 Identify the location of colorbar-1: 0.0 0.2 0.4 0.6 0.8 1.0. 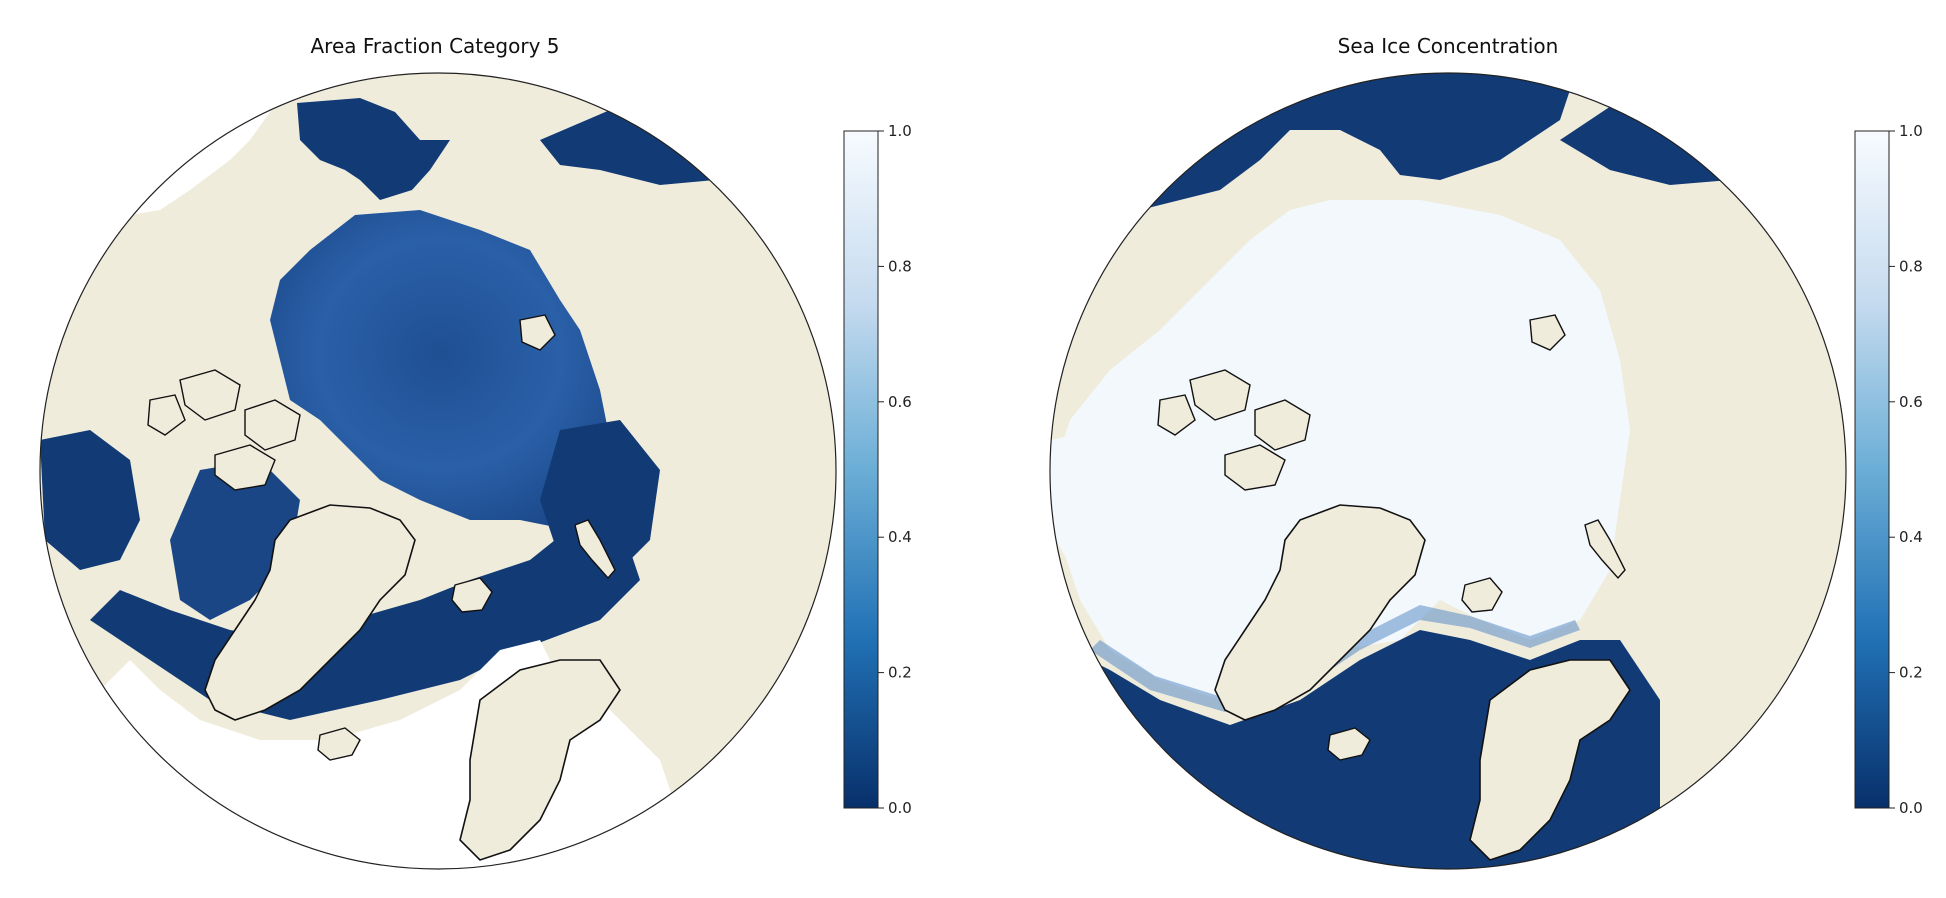
(877, 469).